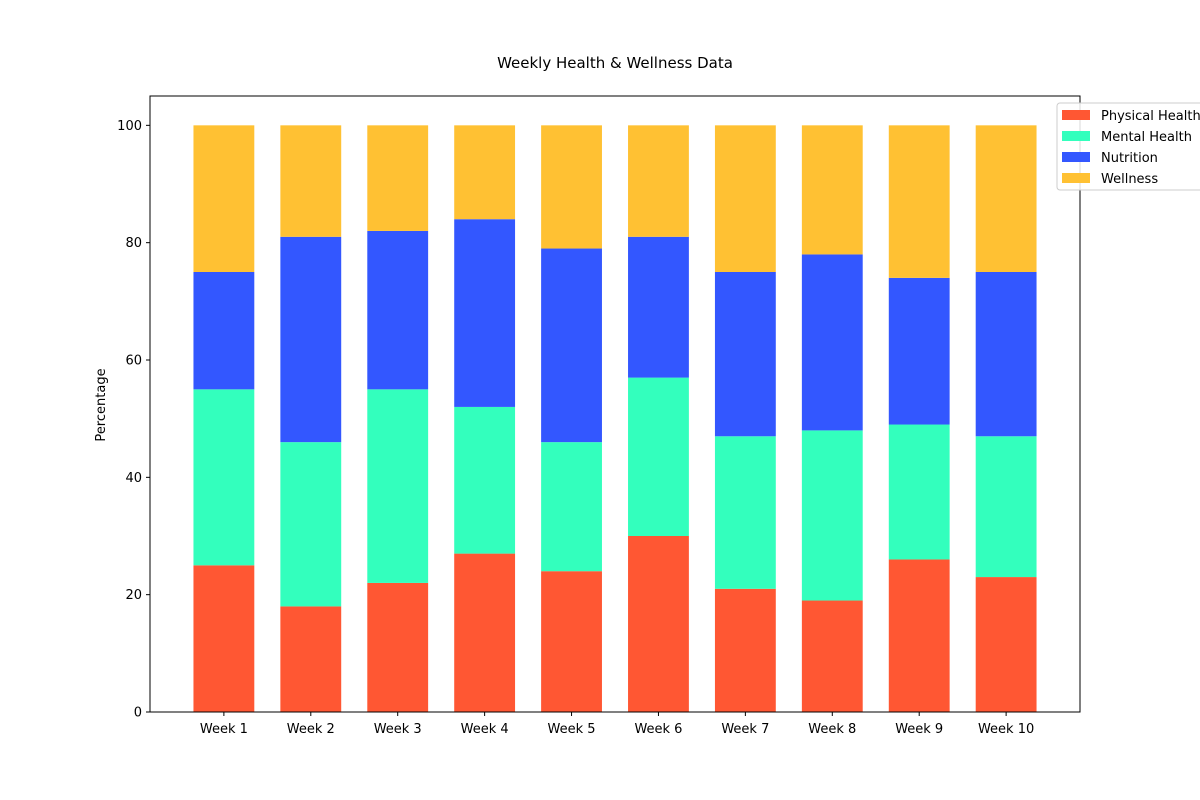 The height and width of the screenshot is (800, 1200). I want to click on x-tick-label: Week 6, so click(658, 729).